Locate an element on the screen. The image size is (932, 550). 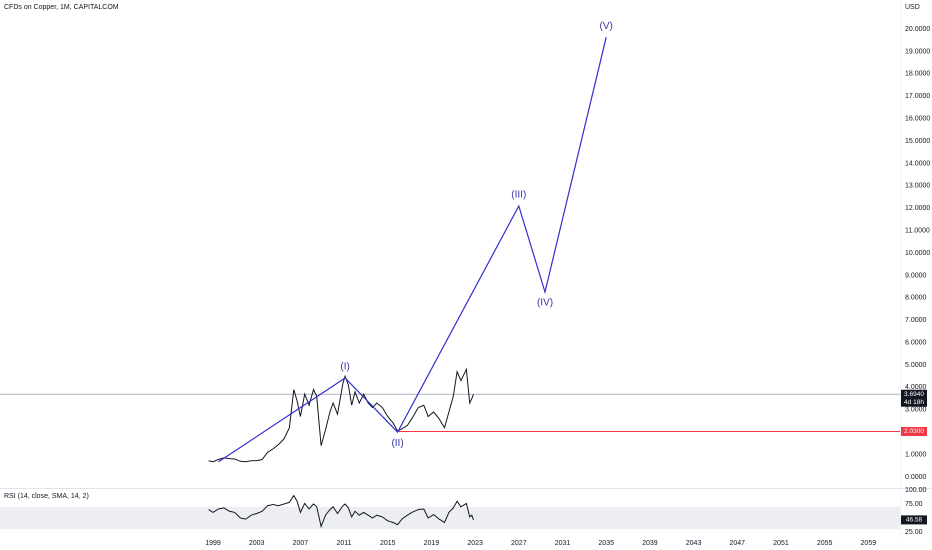
rsi-band is located at coordinates (450, 518).